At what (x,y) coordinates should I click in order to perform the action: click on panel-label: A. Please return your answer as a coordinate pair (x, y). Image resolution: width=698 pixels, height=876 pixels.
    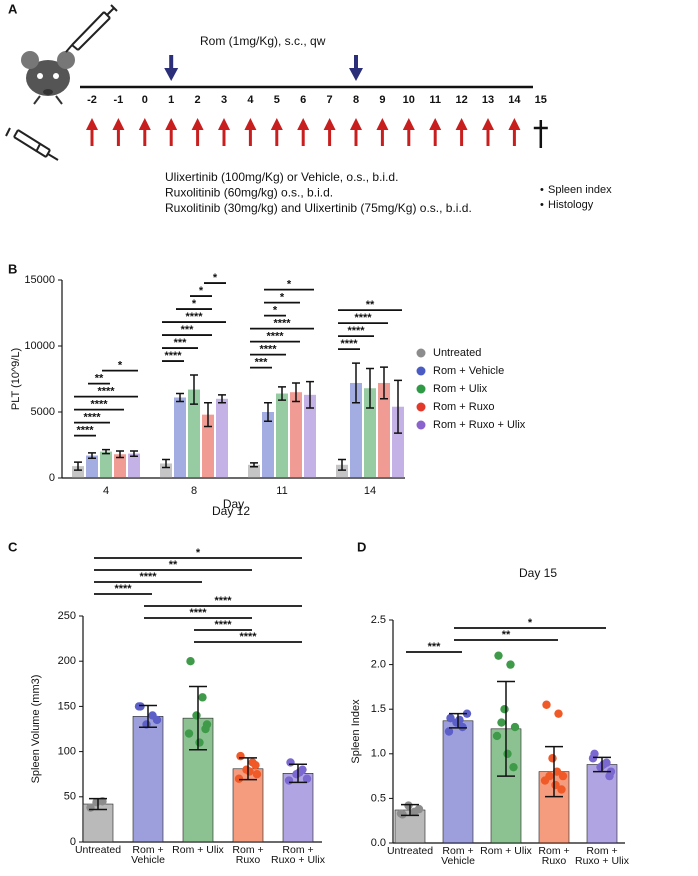
    Looking at the image, I should click on (13, 8).